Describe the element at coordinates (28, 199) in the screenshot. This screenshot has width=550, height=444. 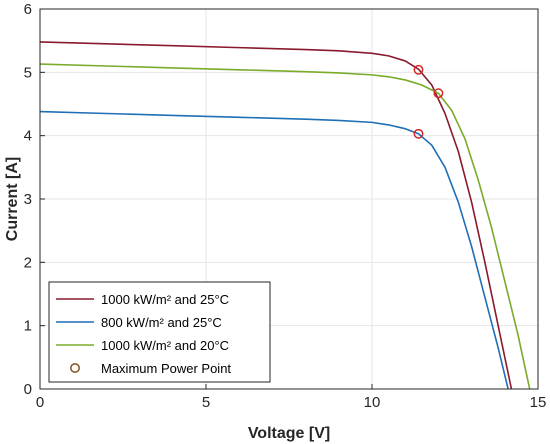
I see `y-tick-label: 3` at that location.